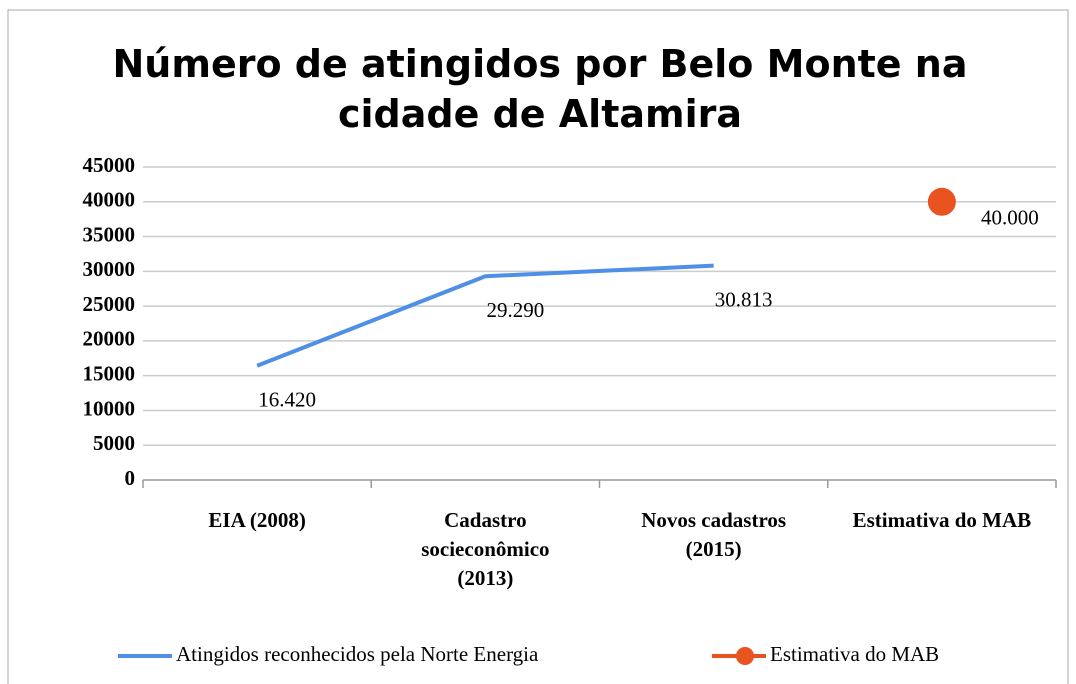 Image resolution: width=1076 pixels, height=684 pixels. Describe the element at coordinates (485, 549) in the screenshot. I see `x-tick-label: Cadastro socieconômico (2013)` at that location.